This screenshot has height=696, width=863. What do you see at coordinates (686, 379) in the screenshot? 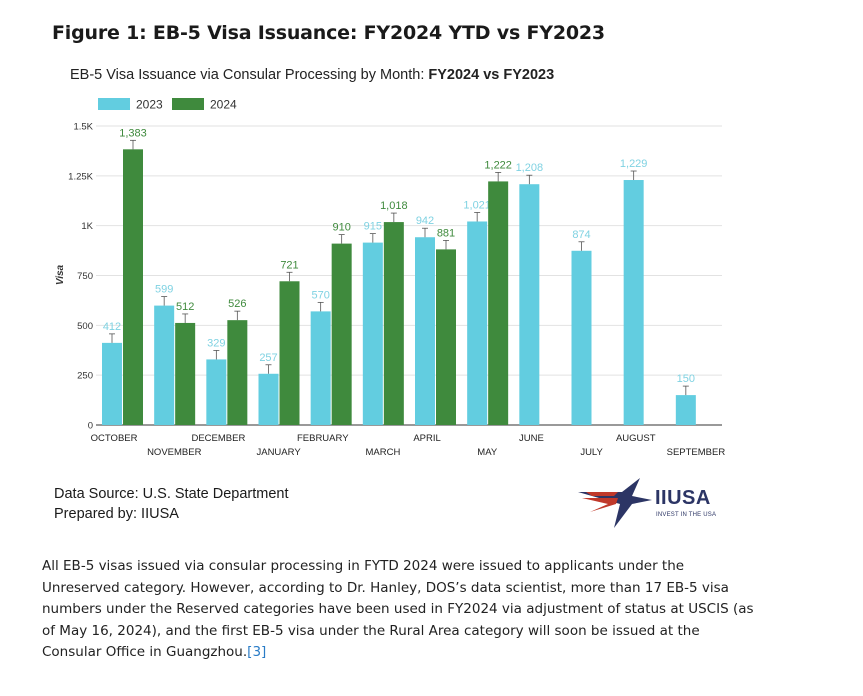
I see `data-label: 150` at bounding box center [686, 379].